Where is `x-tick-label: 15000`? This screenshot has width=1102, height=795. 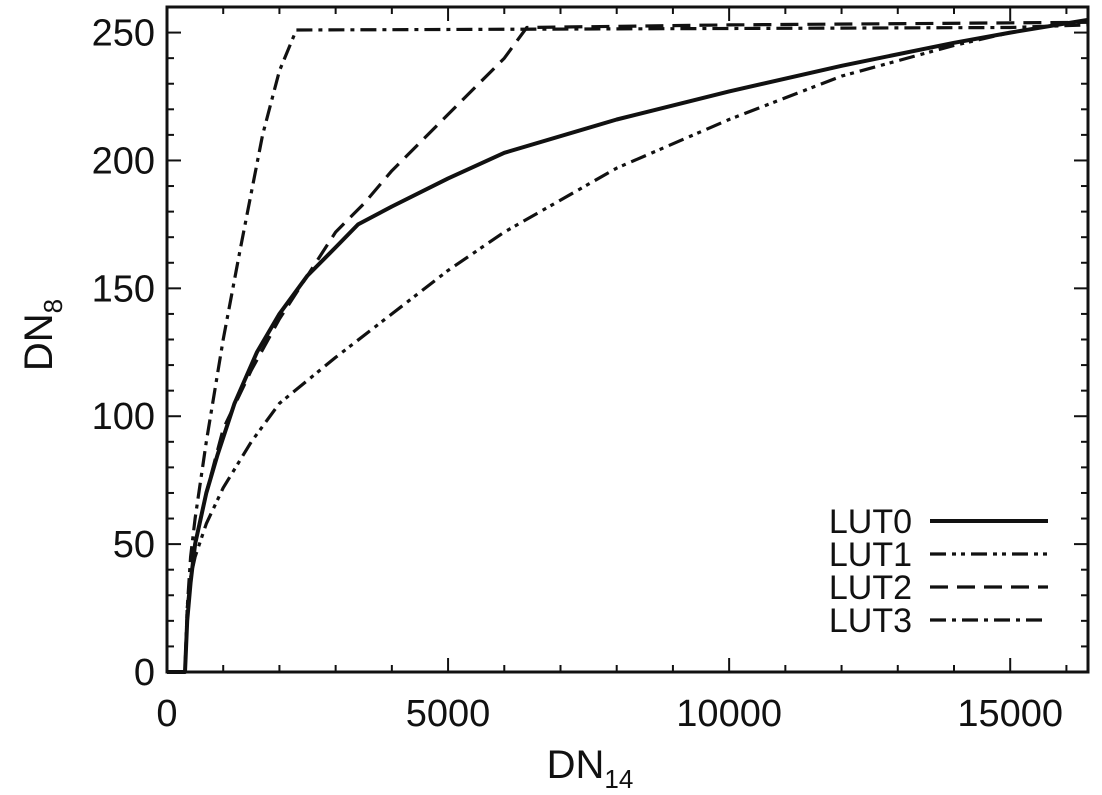 x-tick-label: 15000 is located at coordinates (1010, 714).